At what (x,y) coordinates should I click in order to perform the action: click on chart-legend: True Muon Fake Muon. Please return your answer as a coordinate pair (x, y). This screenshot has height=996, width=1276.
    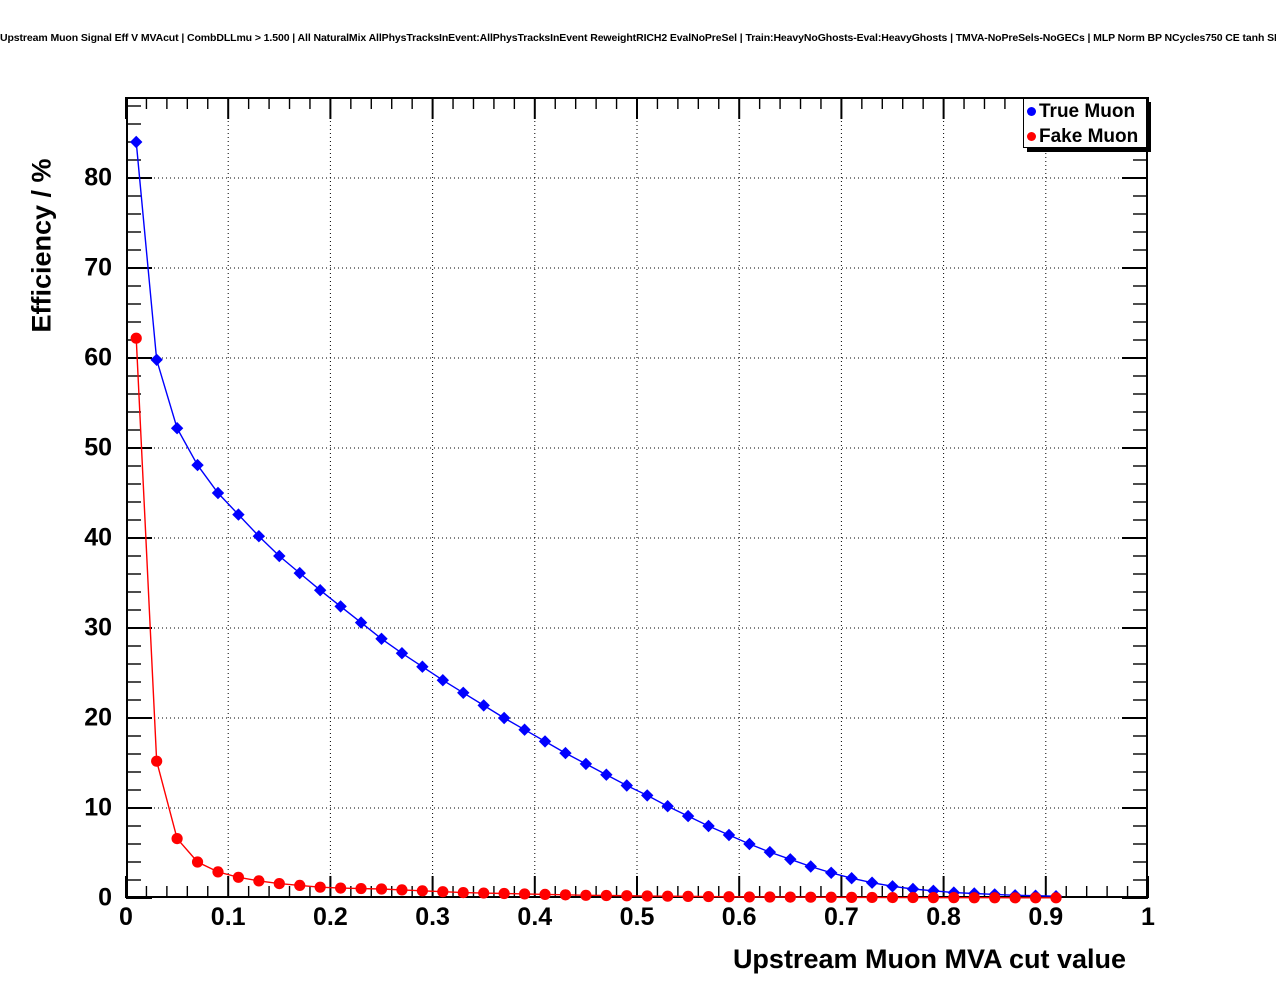
    Looking at the image, I should click on (1085, 123).